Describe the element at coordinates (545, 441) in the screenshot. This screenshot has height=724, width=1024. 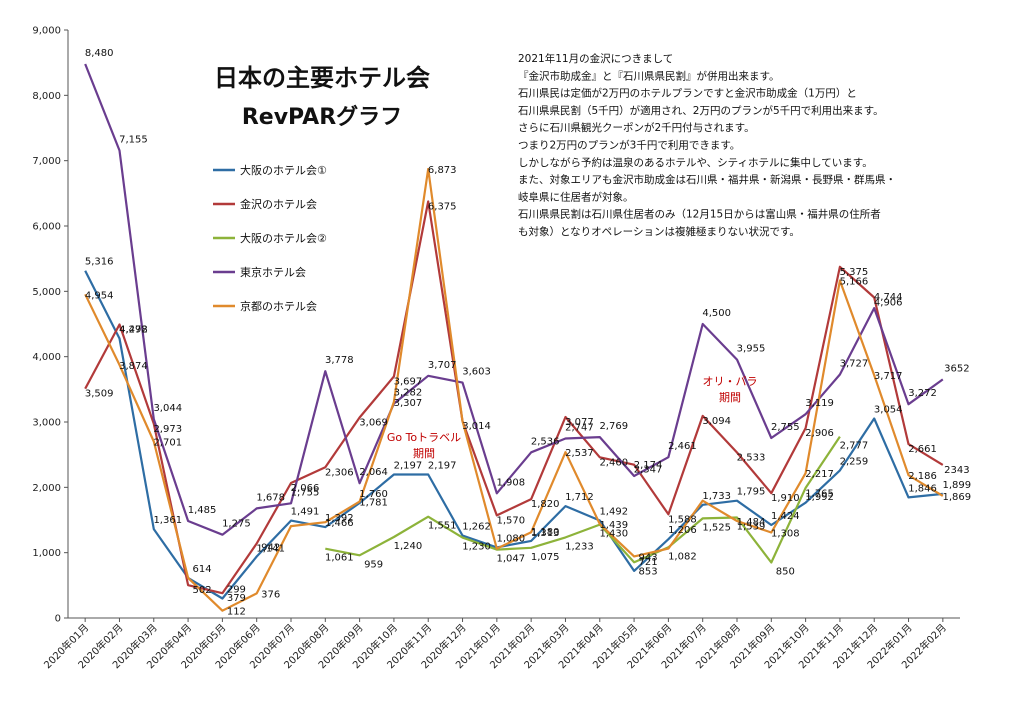
I see `data-label: 2,536` at that location.